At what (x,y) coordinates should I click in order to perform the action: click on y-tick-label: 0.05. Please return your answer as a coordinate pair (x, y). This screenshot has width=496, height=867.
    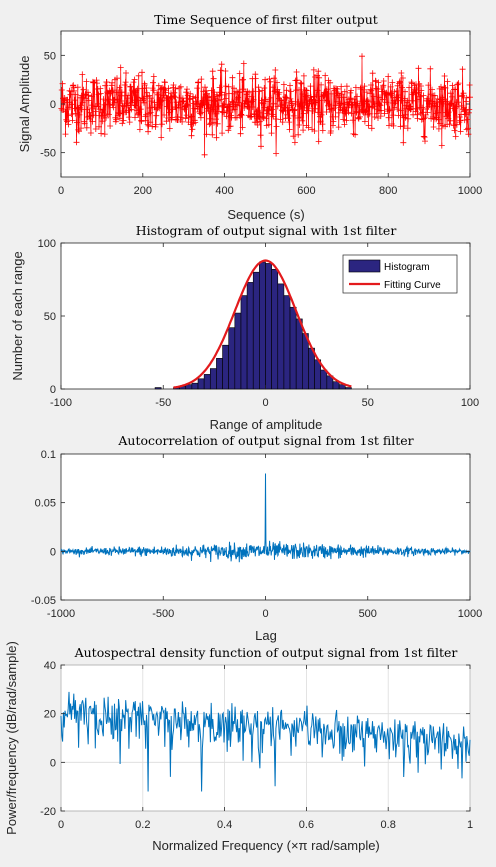
    Looking at the image, I should click on (45, 504).